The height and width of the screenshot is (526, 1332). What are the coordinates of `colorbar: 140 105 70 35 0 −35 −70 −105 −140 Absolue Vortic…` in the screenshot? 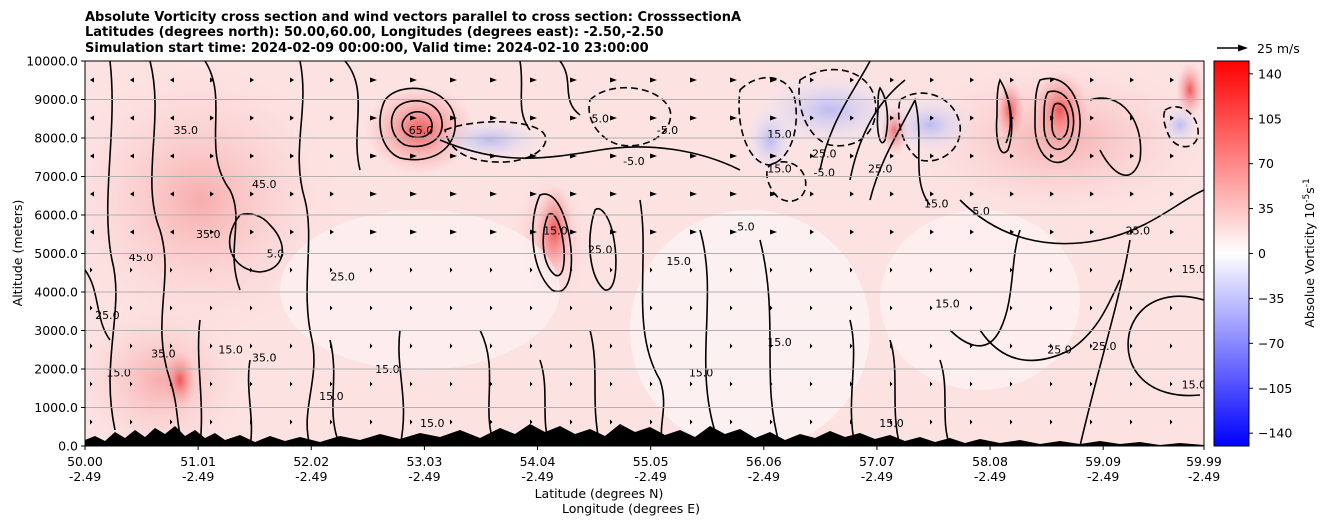 It's located at (1265, 253).